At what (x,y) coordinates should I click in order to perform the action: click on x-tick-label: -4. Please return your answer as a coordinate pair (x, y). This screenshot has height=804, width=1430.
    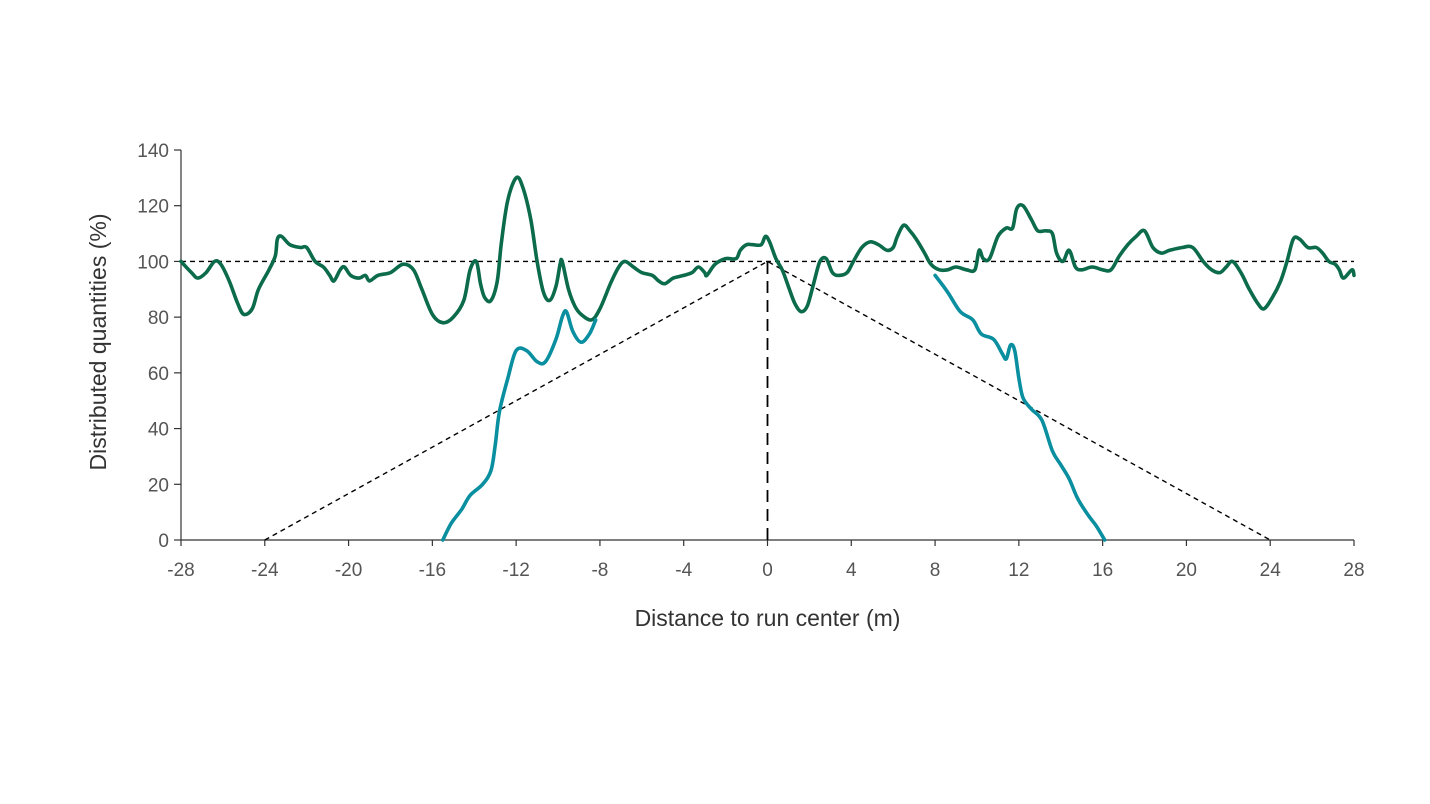
    Looking at the image, I should click on (683, 570).